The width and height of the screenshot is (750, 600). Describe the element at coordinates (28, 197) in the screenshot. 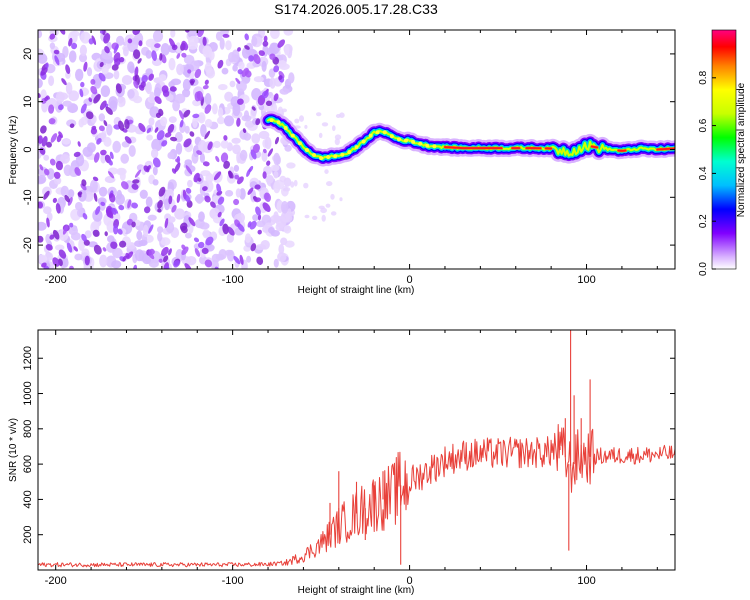

I see `y-tick-label: -10` at that location.